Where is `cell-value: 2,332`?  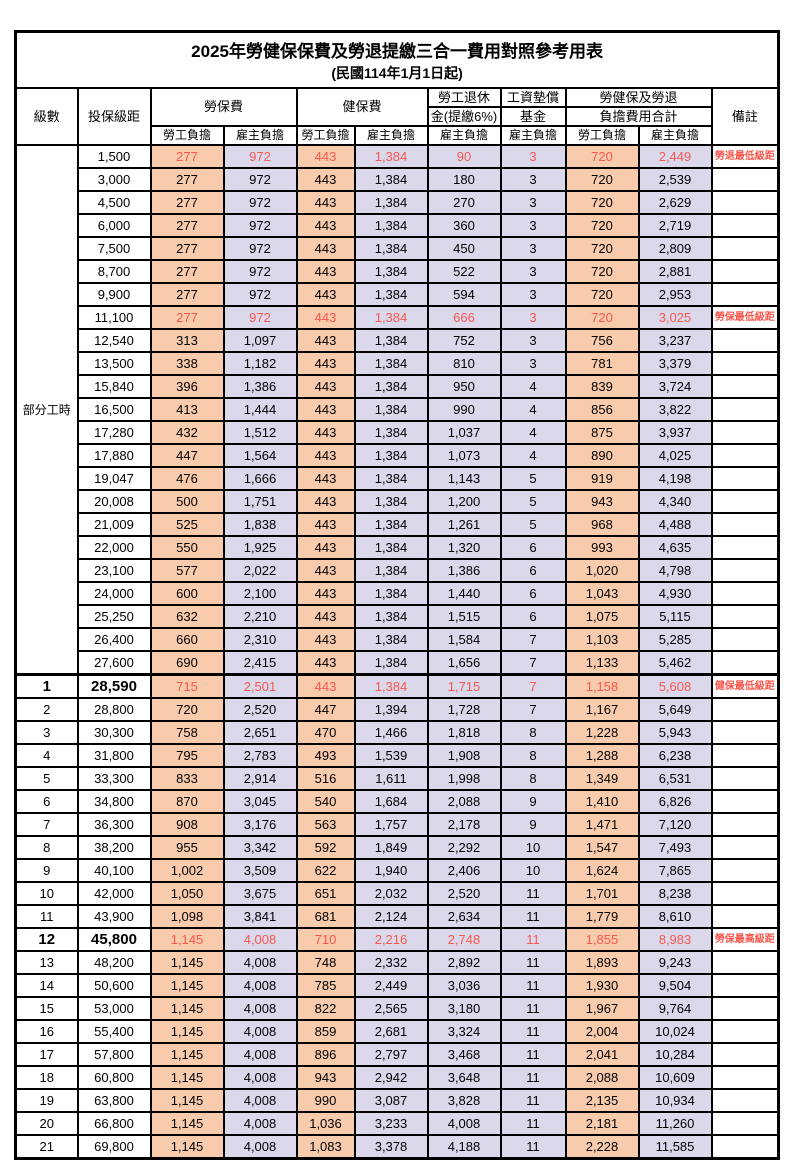
cell-value: 2,332 is located at coordinates (391, 962).